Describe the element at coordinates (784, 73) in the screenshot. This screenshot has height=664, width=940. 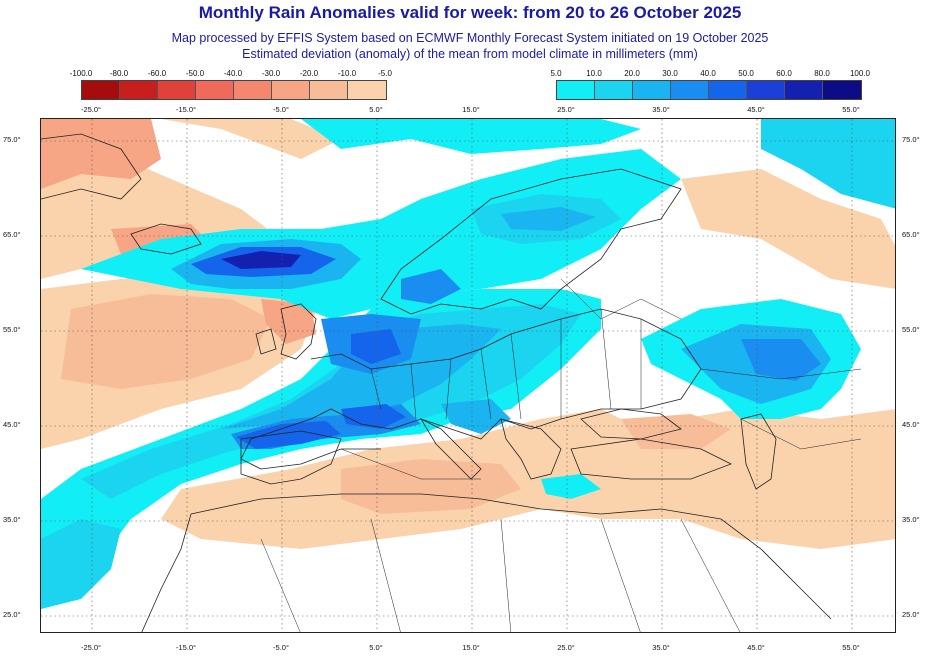
I see `colorbar-positive-label: 60.0` at that location.